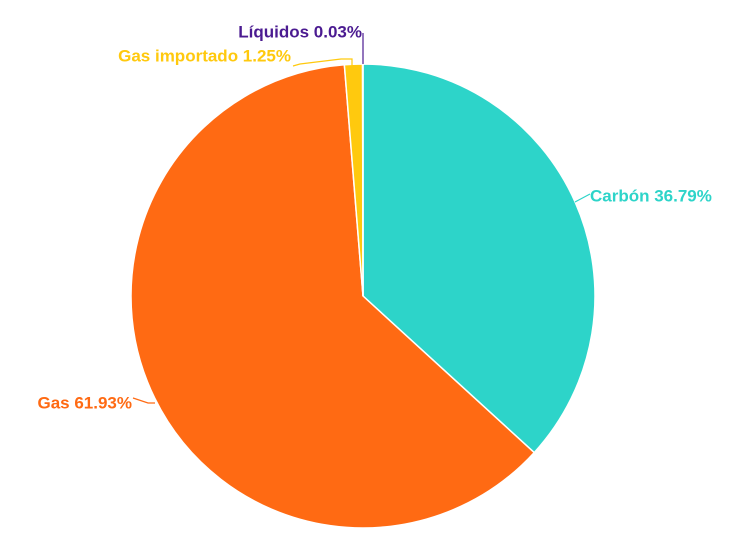 This screenshot has width=729, height=535. What do you see at coordinates (204, 55) in the screenshot?
I see `slice-label-gas-importado: Gas importado 1.25%` at bounding box center [204, 55].